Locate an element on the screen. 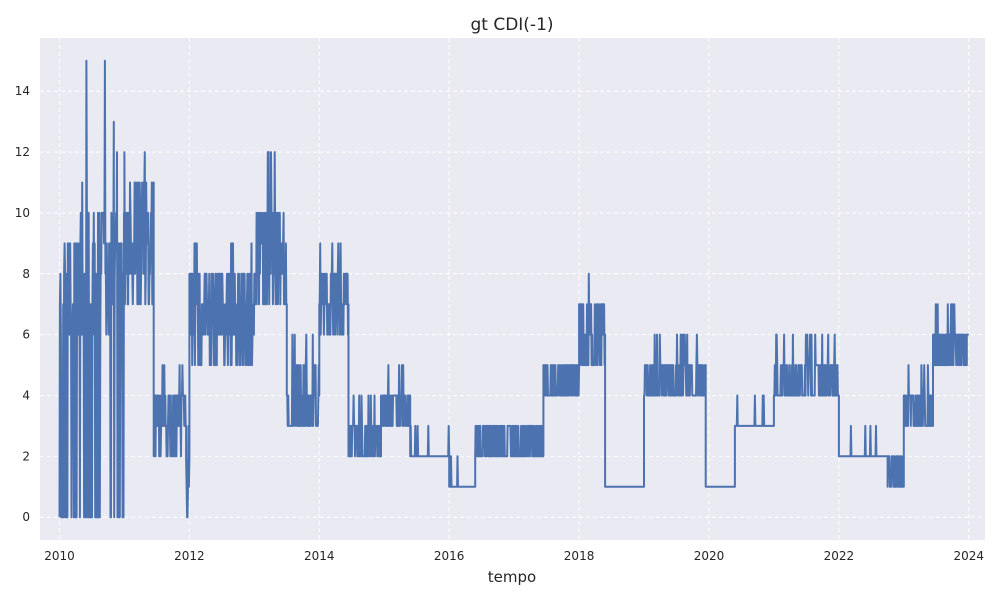 This screenshot has width=1000, height=600. x-tick-label: 2014 is located at coordinates (319, 556).